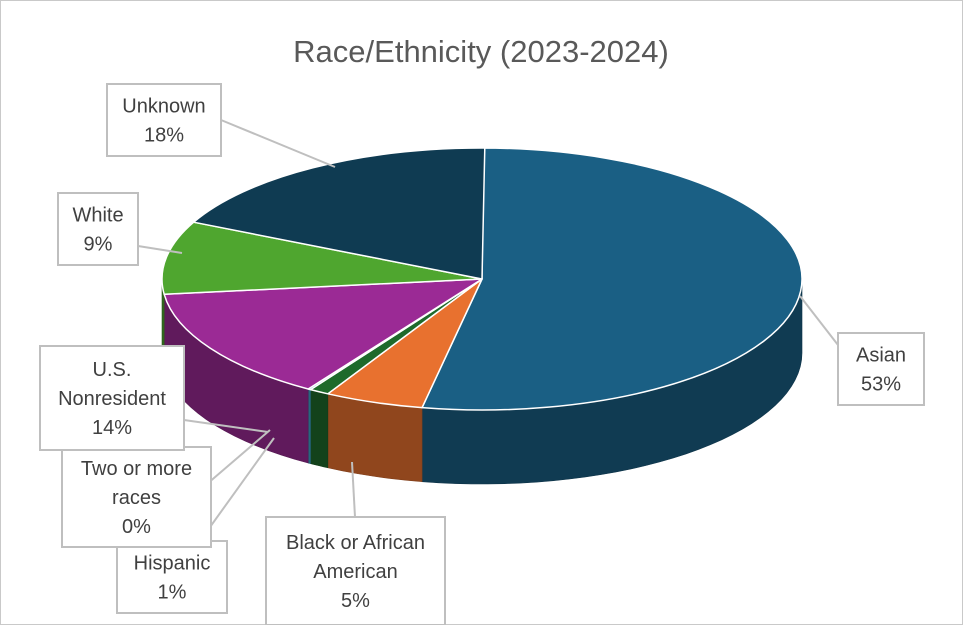  Describe the element at coordinates (164, 120) in the screenshot. I see `data-label-box-unknown` at that location.